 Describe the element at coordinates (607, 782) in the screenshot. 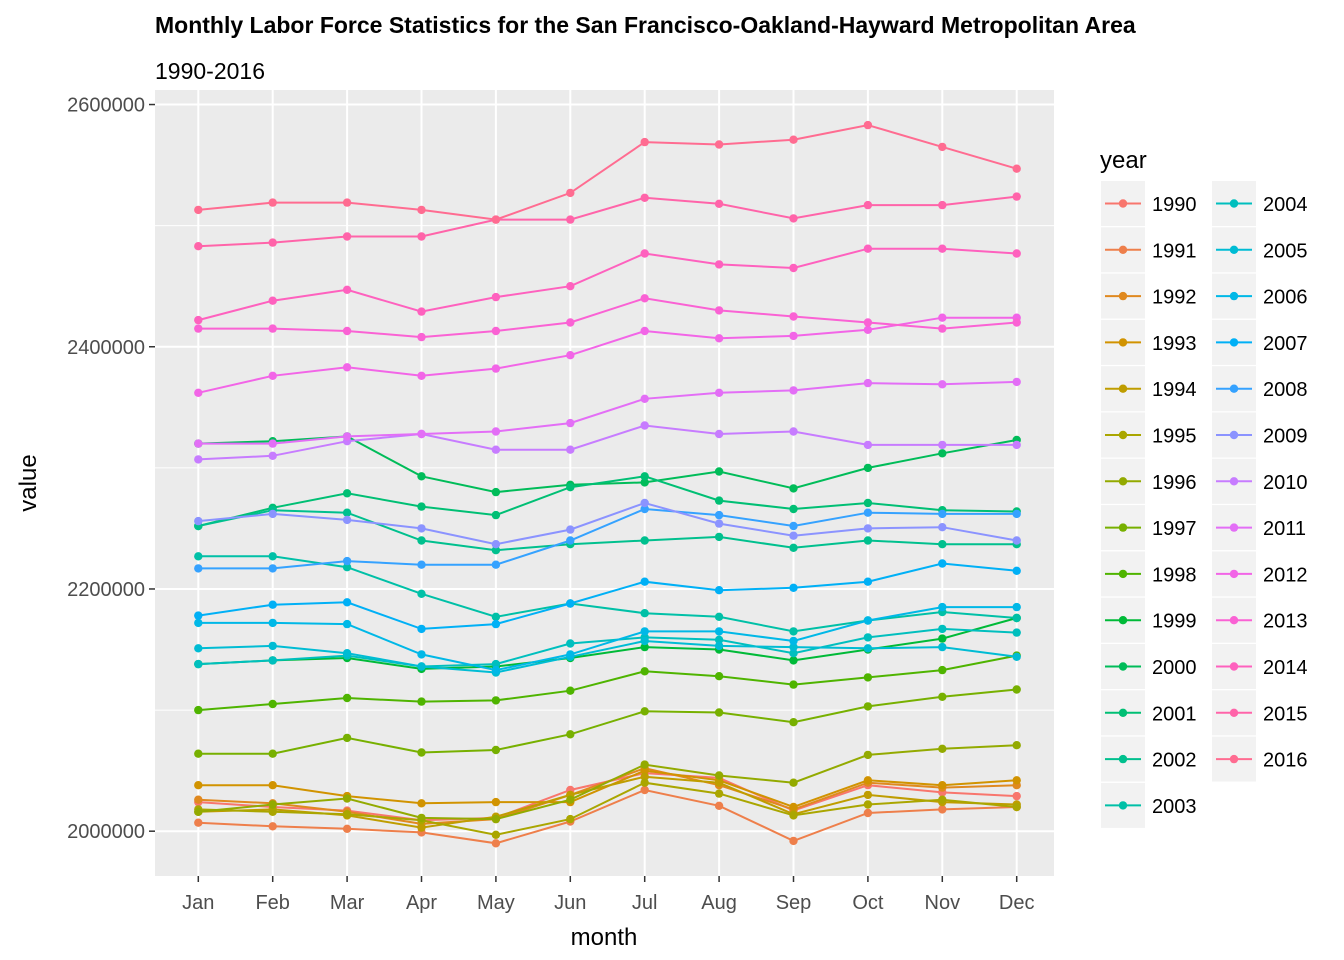

I see `series-1996` at that location.